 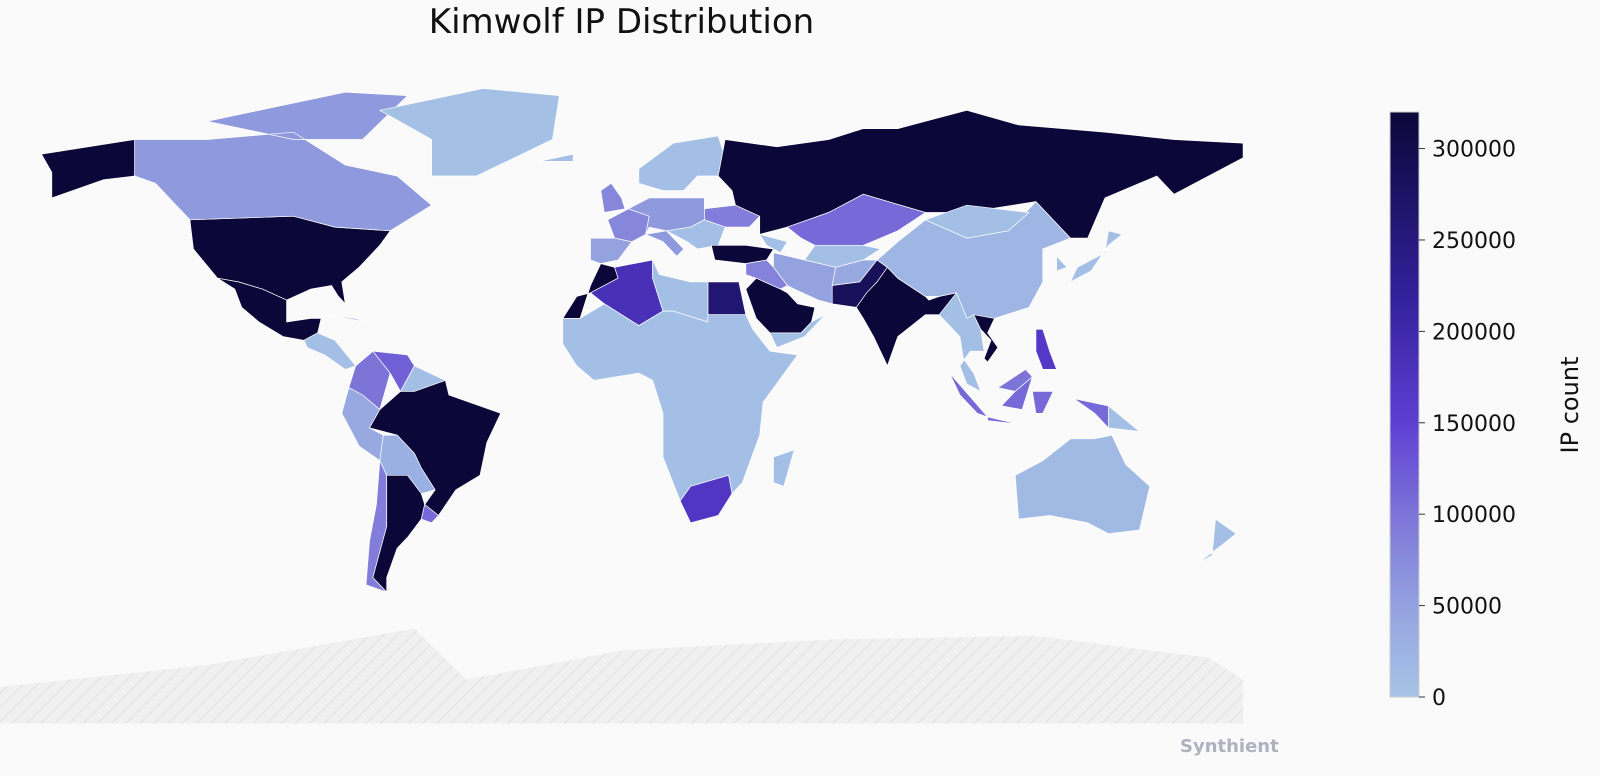 What do you see at coordinates (1474, 241) in the screenshot?
I see `colorbar-tick-label: 250000` at bounding box center [1474, 241].